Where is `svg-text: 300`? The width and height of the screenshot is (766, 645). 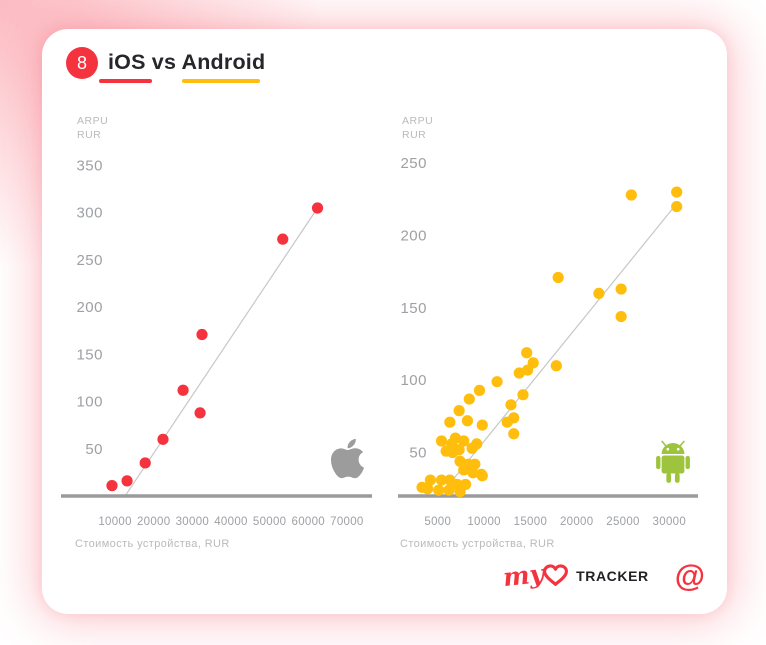 svg-text: 300 is located at coordinates (89, 213).